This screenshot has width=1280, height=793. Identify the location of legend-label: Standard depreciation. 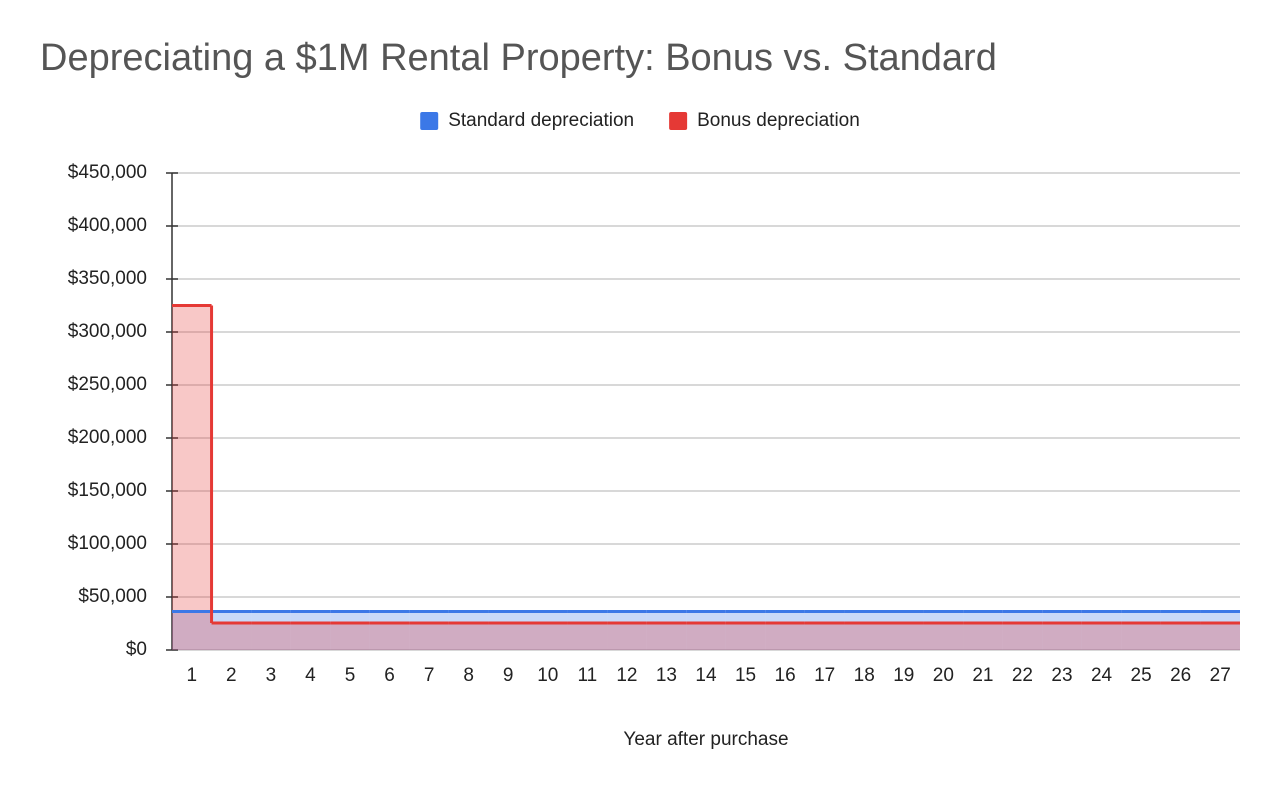
(541, 120).